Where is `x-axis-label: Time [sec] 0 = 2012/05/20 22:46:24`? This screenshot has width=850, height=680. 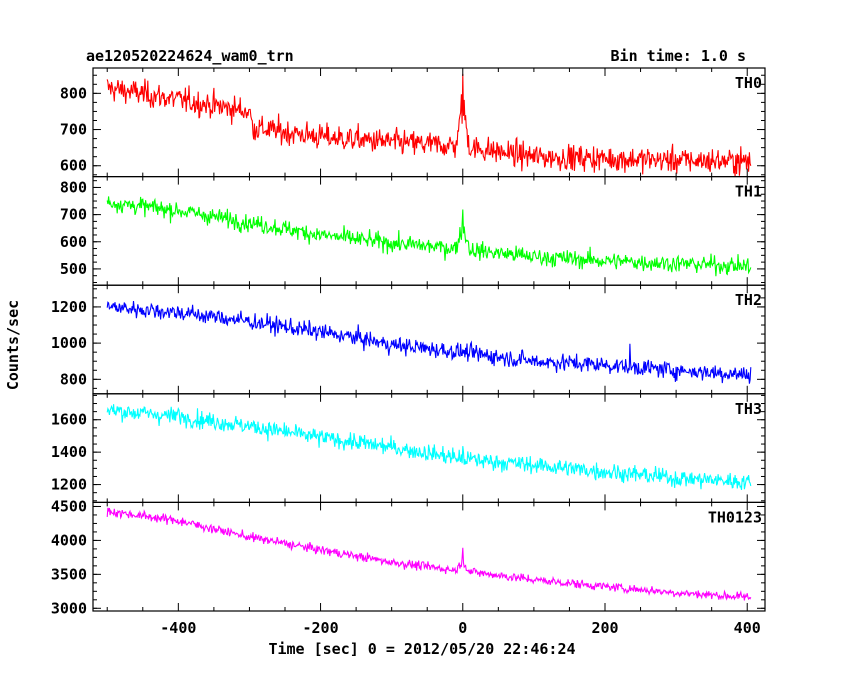
x-axis-label: Time [sec] 0 = 2012/05/20 22:46:24 is located at coordinates (421, 649).